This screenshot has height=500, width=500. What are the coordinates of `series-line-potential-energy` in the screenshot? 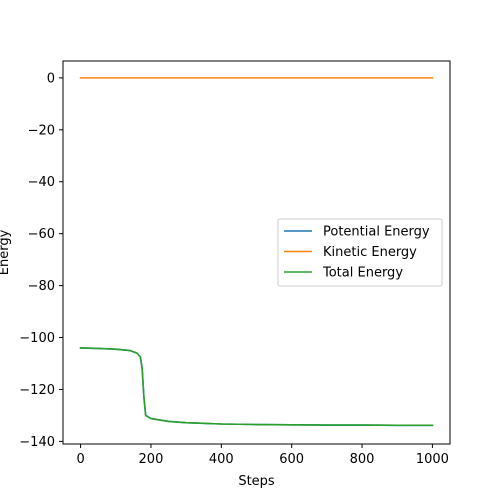 It's located at (256, 387).